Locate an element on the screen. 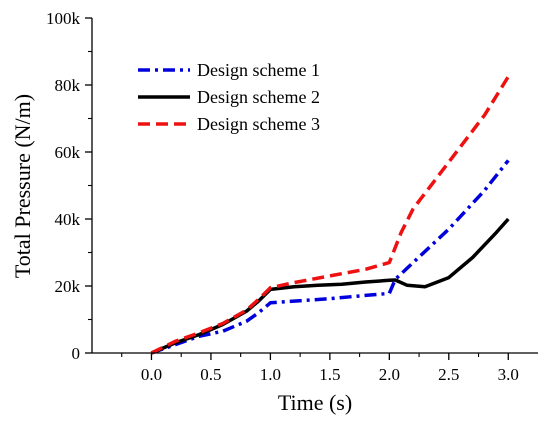 Image resolution: width=550 pixels, height=422 pixels. y-tick-label-4: 80k is located at coordinates (68, 85).